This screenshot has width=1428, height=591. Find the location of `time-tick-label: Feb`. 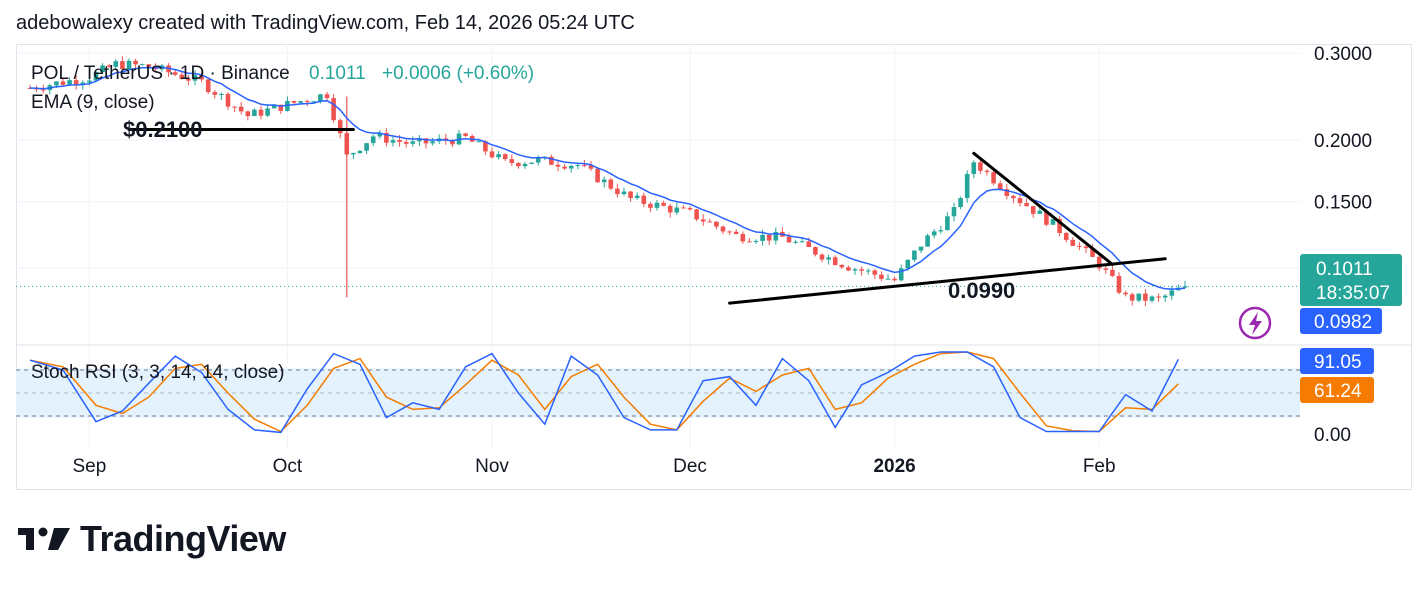

time-tick-label: Feb is located at coordinates (1099, 466).